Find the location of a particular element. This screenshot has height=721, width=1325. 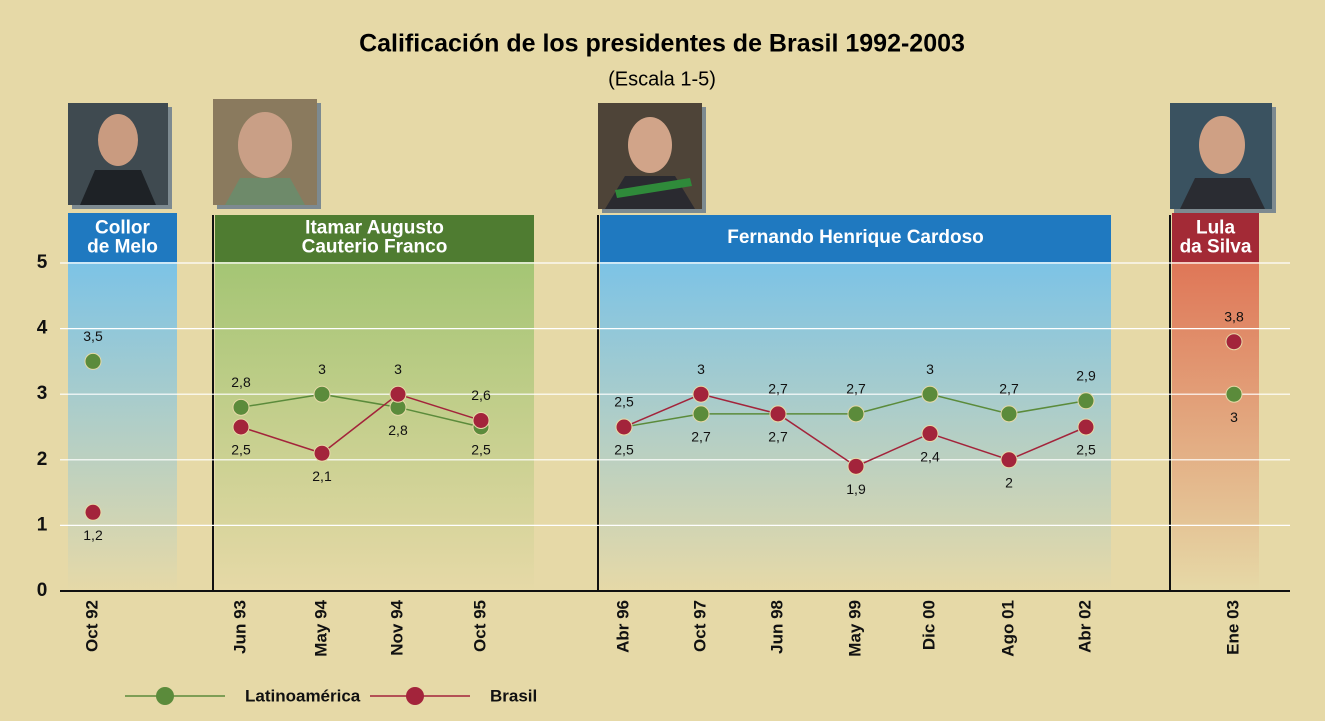

x-tick-label: May 99 is located at coordinates (854, 628).